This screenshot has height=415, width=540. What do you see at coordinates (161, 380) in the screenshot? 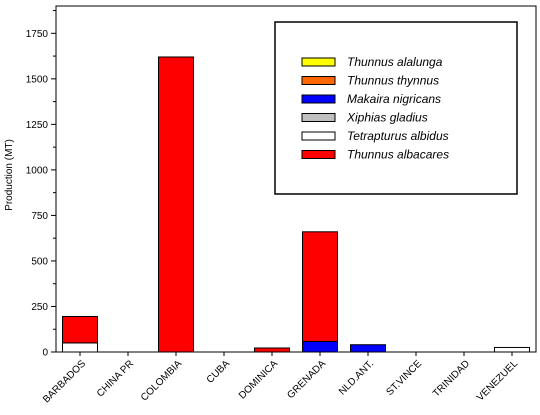
I see `x-tick-label: COLOMBIA` at bounding box center [161, 380].